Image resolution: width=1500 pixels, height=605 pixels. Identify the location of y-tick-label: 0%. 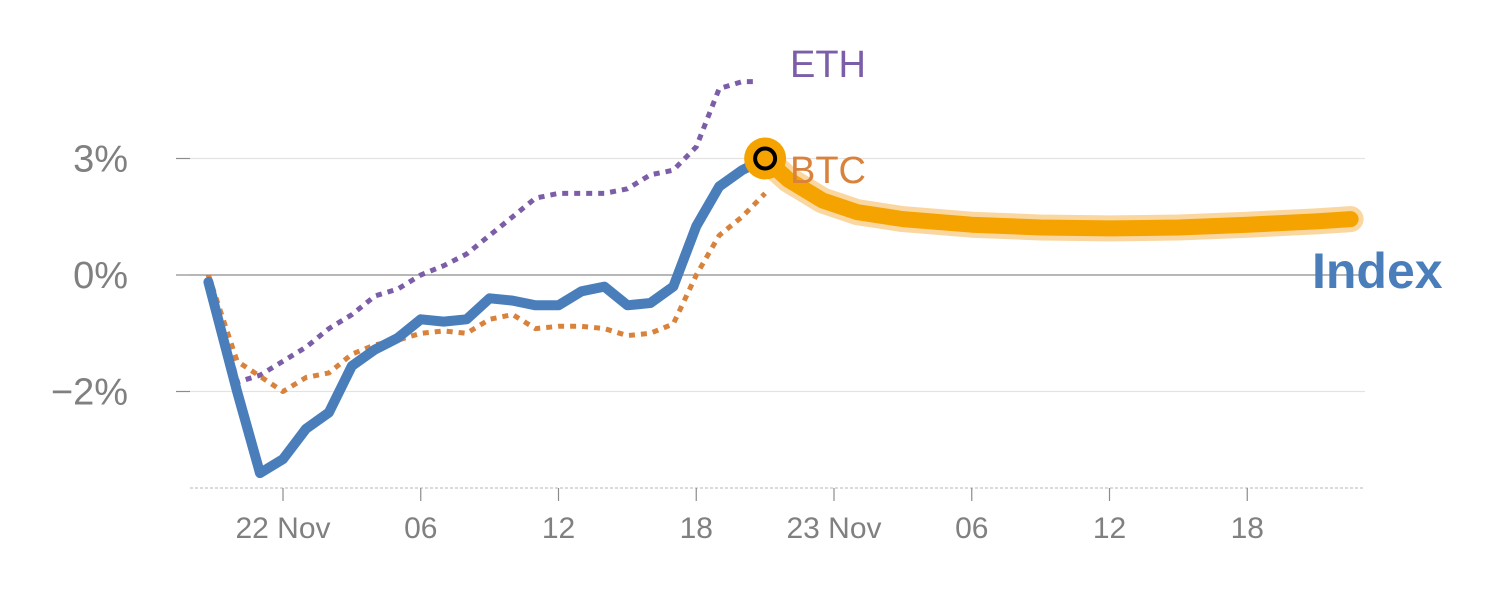
(100, 276).